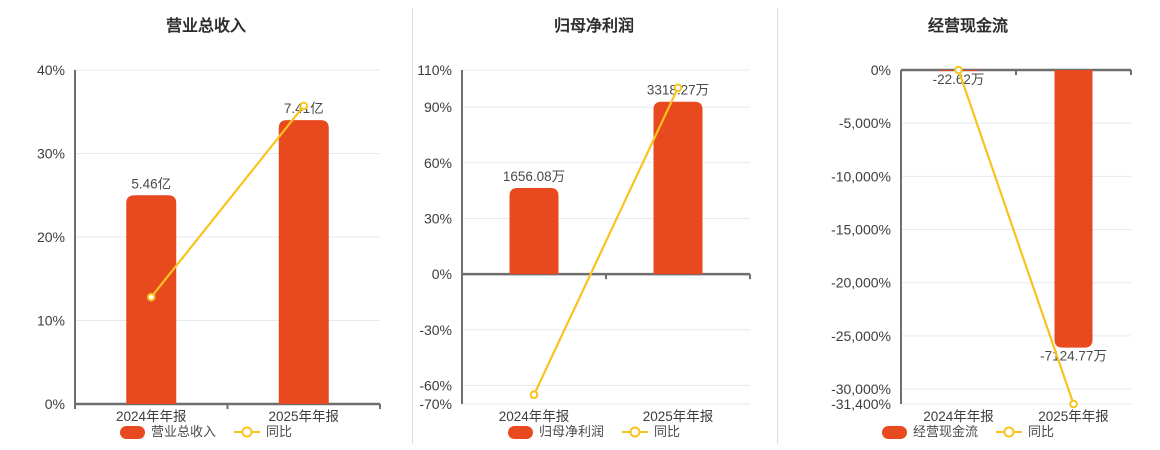  I want to click on bar-value-label: -7124.77万, so click(1073, 356).